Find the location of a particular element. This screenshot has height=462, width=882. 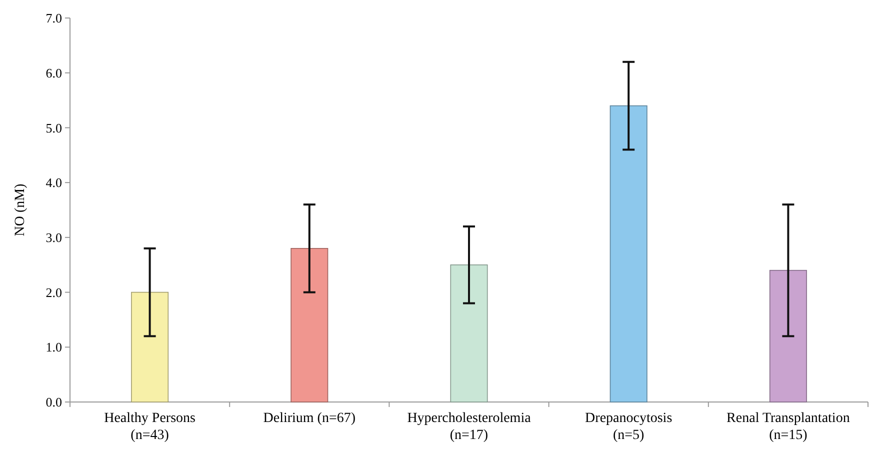

y-tick-label: 0.0 is located at coordinates (54, 402).